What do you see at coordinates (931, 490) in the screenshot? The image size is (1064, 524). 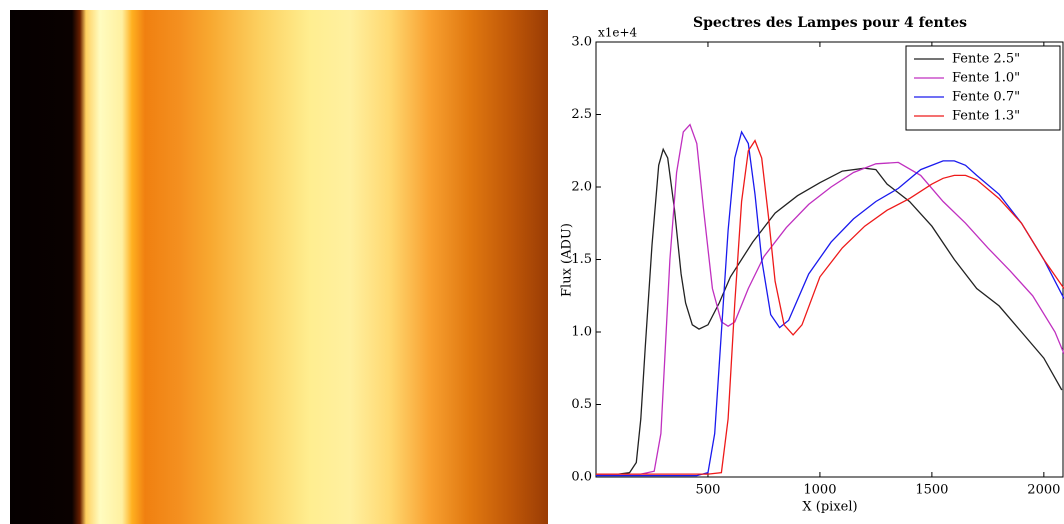 I see `x-tick-label: 1500` at bounding box center [931, 490].